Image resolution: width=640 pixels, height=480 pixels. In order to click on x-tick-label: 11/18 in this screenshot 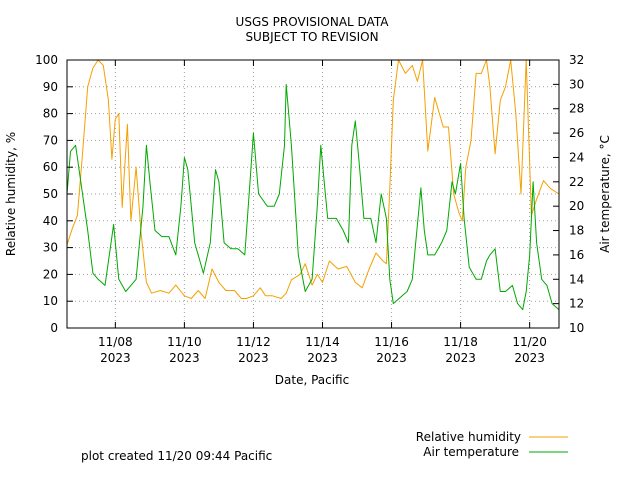, I will do `click(460, 342)`.